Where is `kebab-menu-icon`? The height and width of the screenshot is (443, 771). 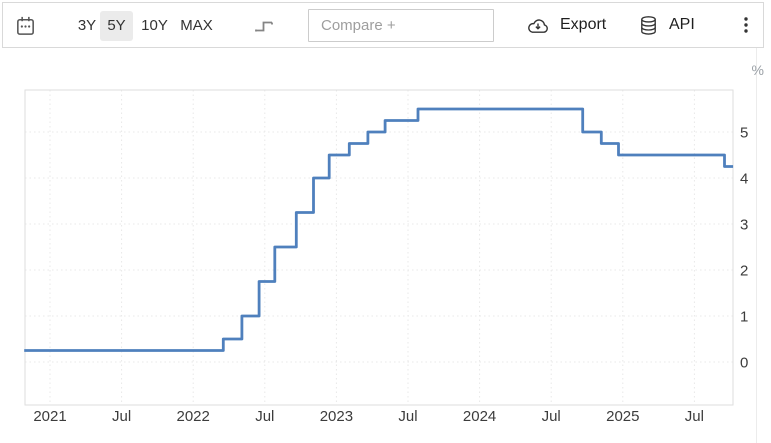 kebab-menu-icon is located at coordinates (746, 25).